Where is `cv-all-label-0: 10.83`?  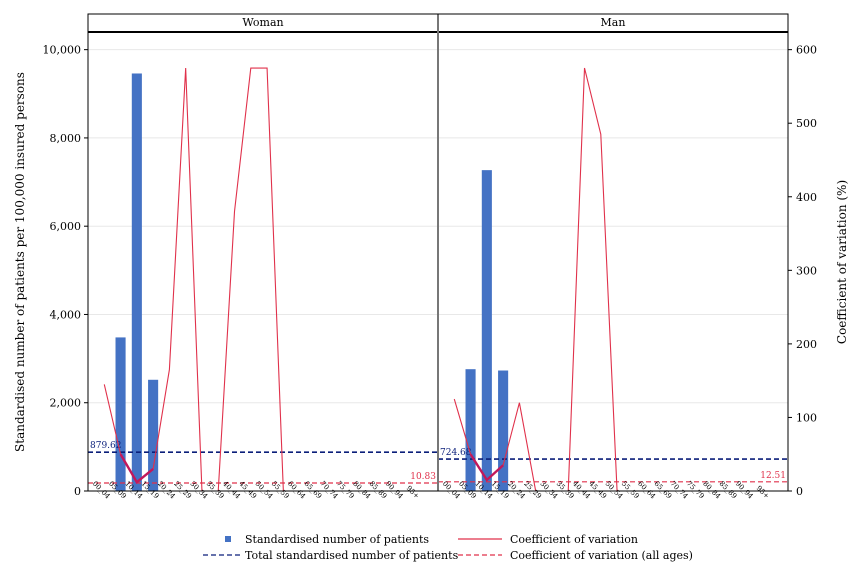 cv-all-label-0: 10.83 is located at coordinates (423, 477).